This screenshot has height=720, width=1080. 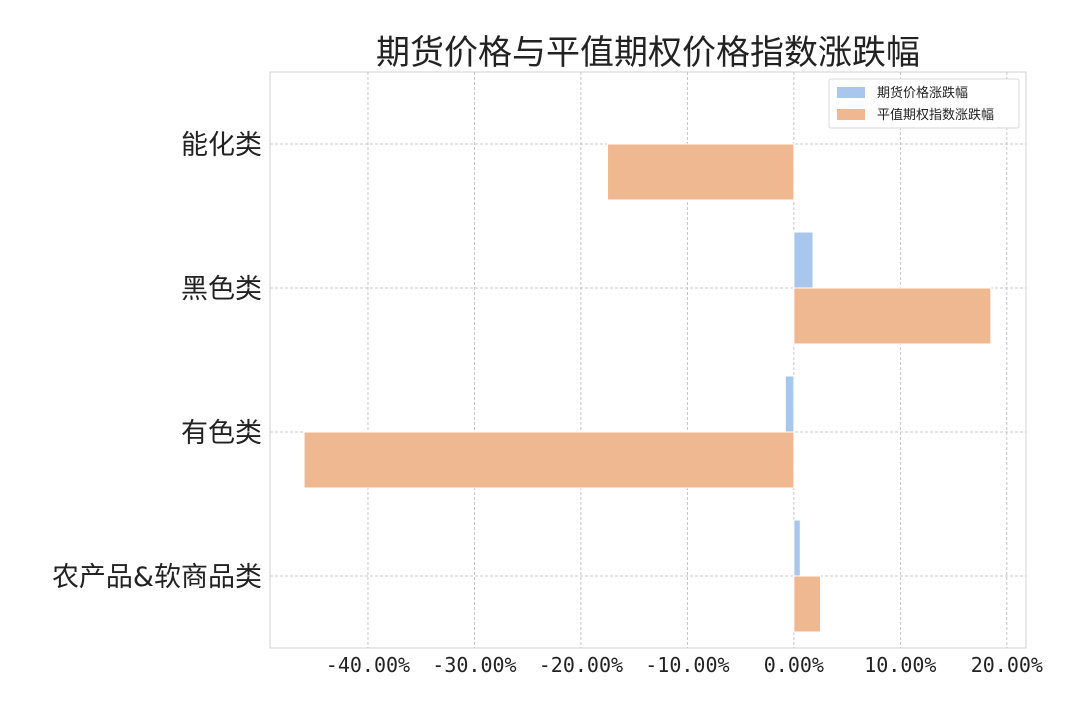 I want to click on legend-label-futures: 期货价格涨跌幅, so click(x=922, y=93).